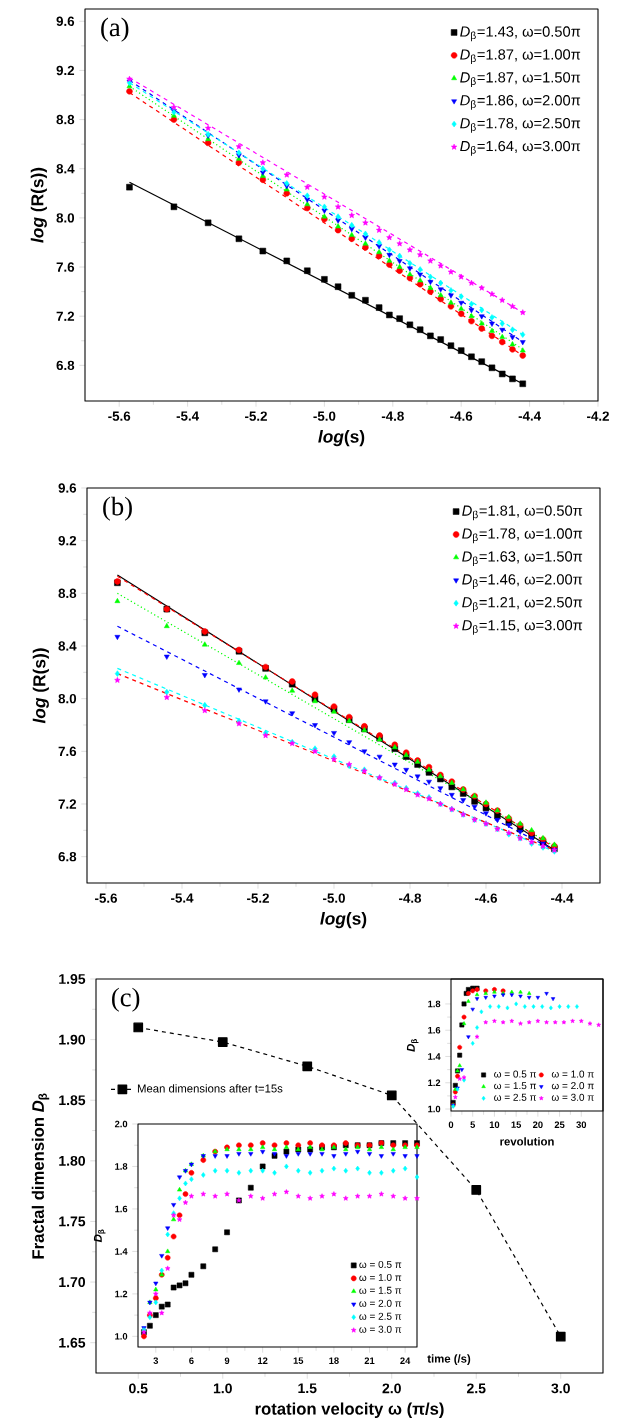  I want to click on legend-label: D$_{β}$=1.43, ω=0.50π, so click(520, 34).